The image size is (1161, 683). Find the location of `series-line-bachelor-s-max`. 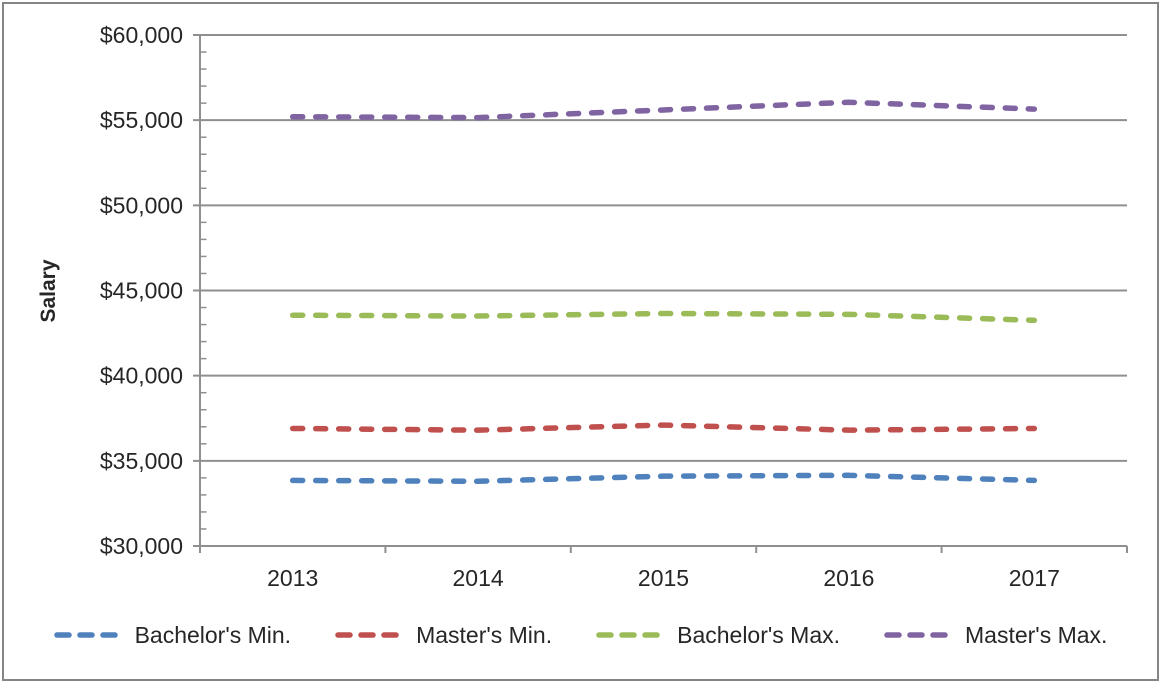

series-line-bachelor-s-max is located at coordinates (663, 317).